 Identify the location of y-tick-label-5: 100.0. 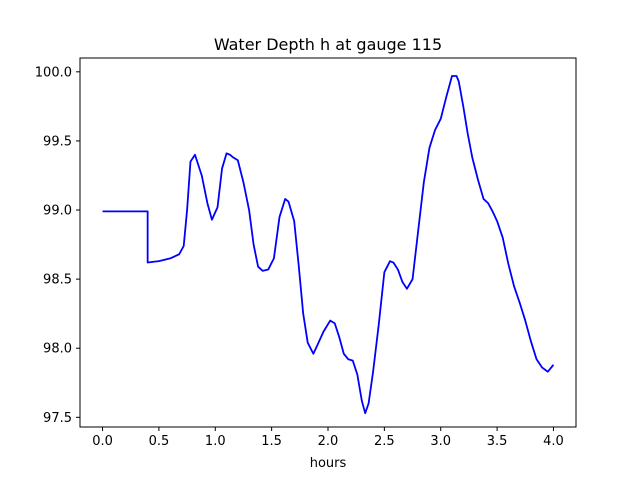
(53, 72).